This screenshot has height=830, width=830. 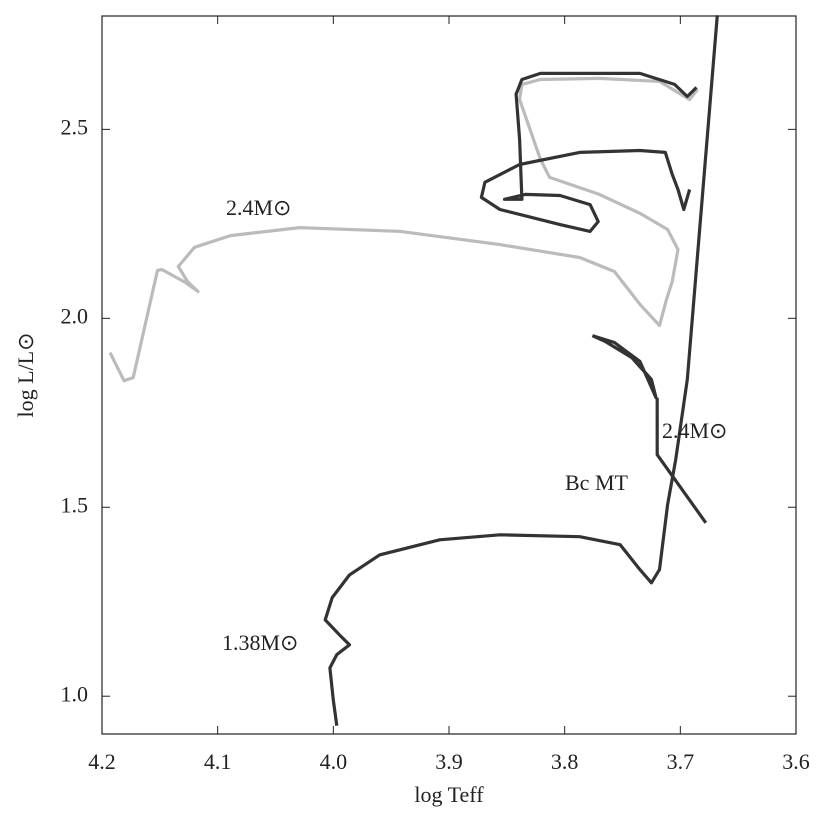 I want to click on annotation: 1.38M⊙, so click(x=260, y=642).